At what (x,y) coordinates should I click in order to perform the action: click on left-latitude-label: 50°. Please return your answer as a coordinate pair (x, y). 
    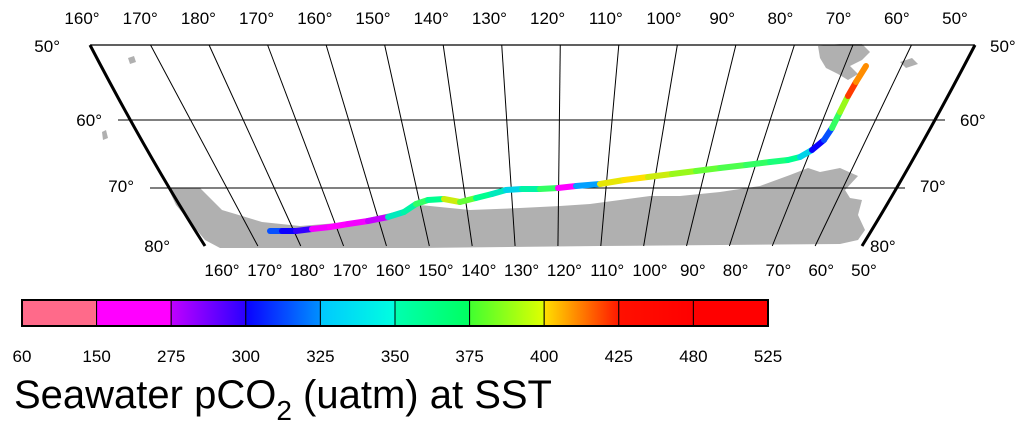
    Looking at the image, I should click on (47, 46).